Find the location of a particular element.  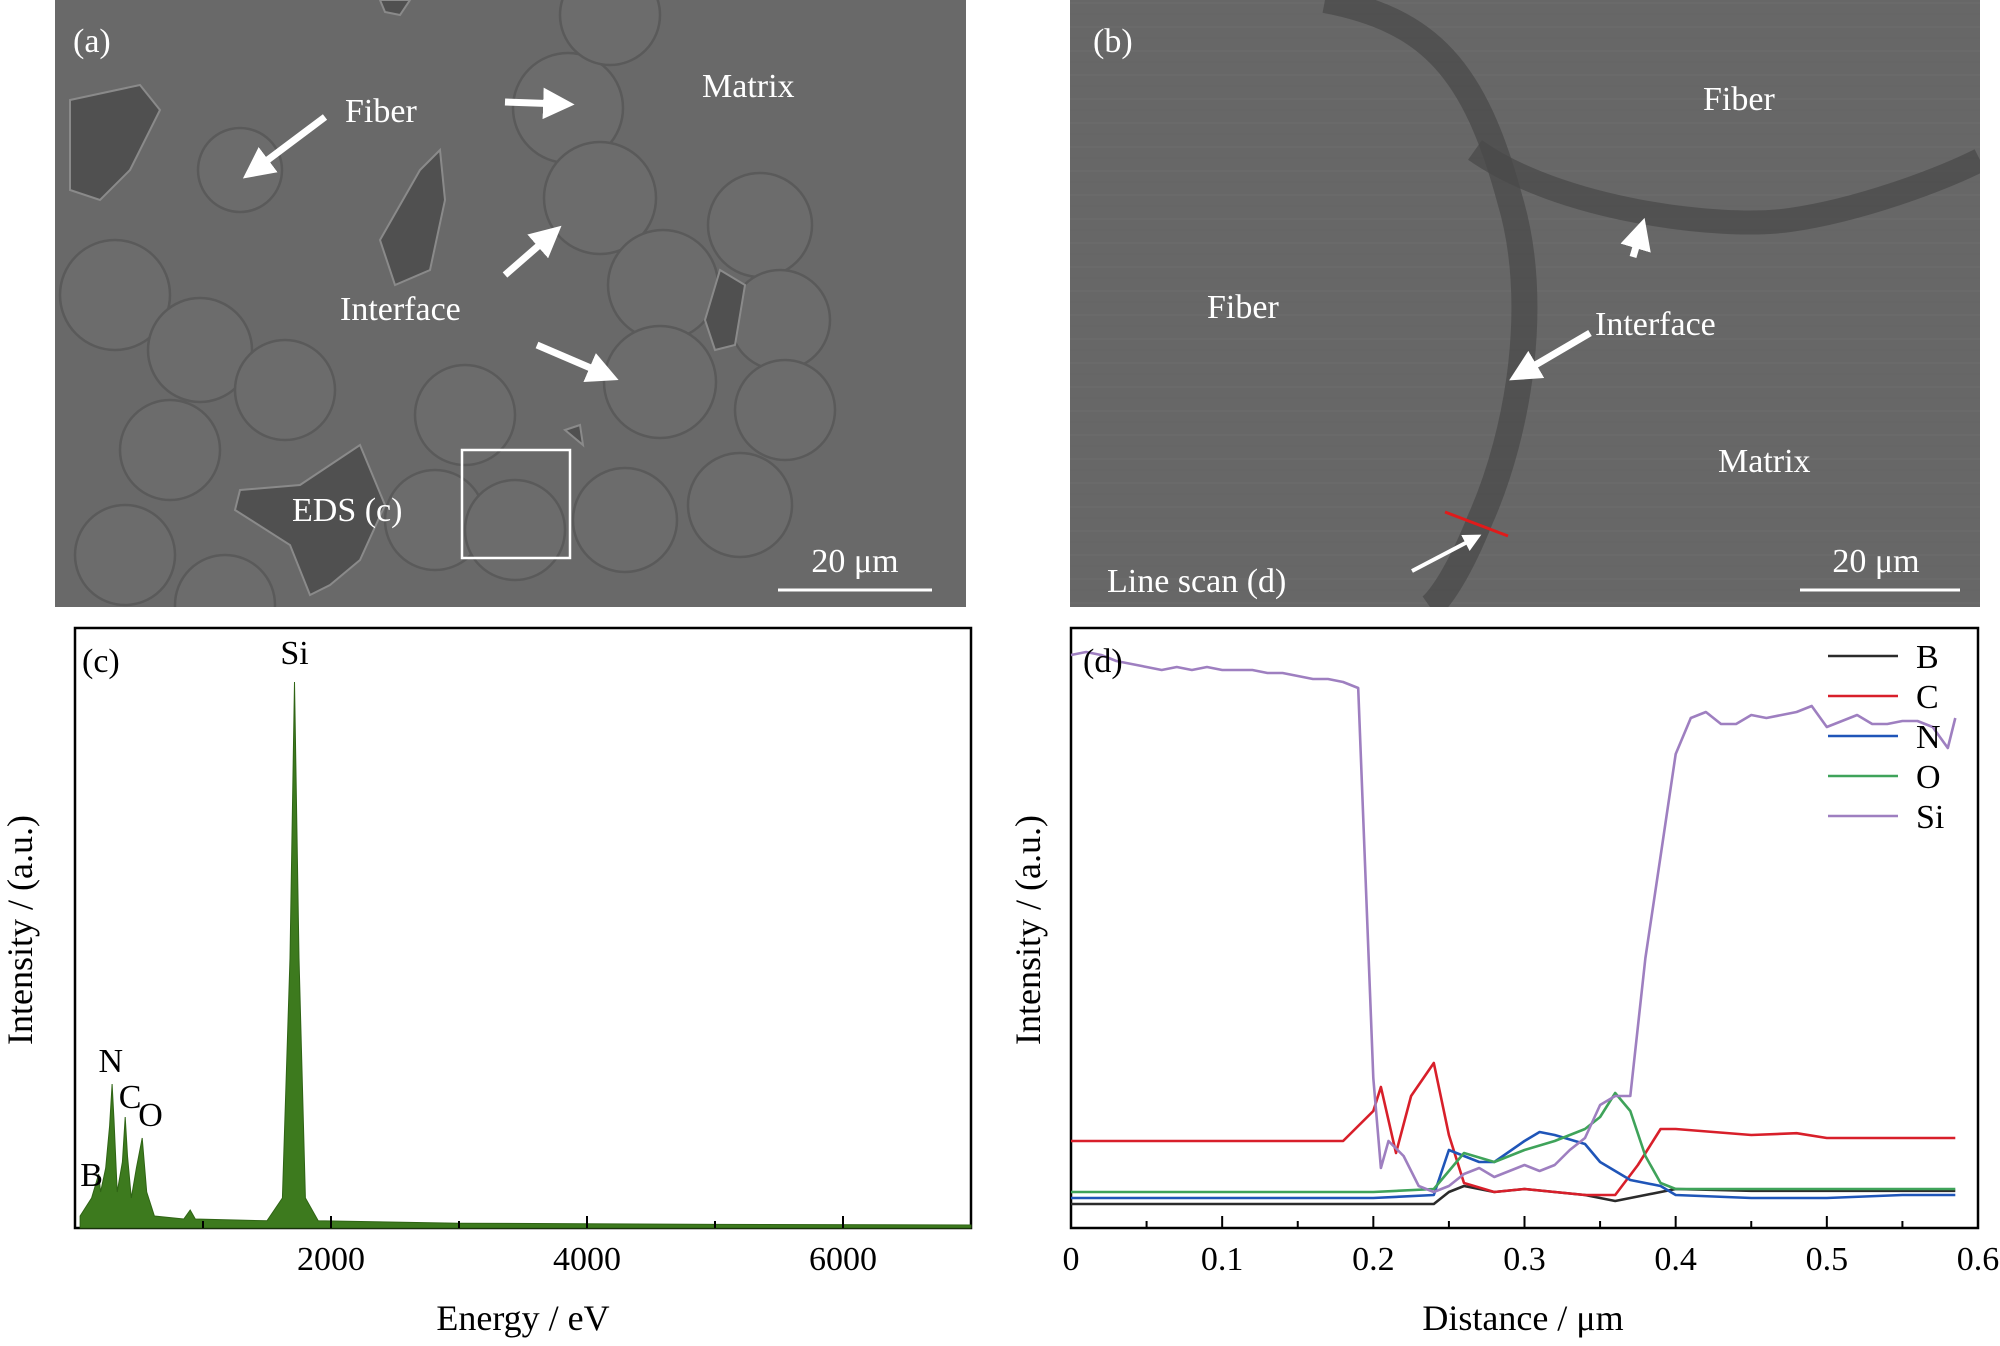

panel-d-tick-label: 0.2 is located at coordinates (1373, 1259).